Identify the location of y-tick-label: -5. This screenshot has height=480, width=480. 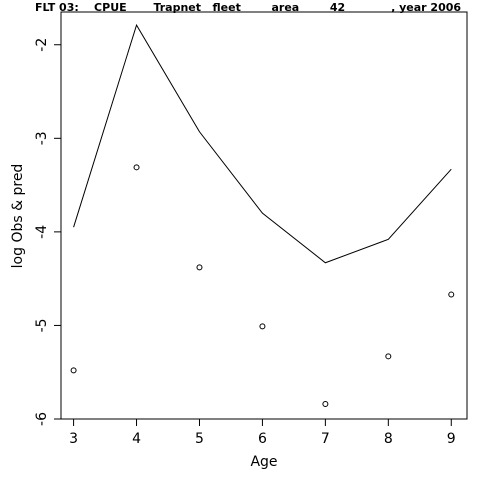
(42, 325).